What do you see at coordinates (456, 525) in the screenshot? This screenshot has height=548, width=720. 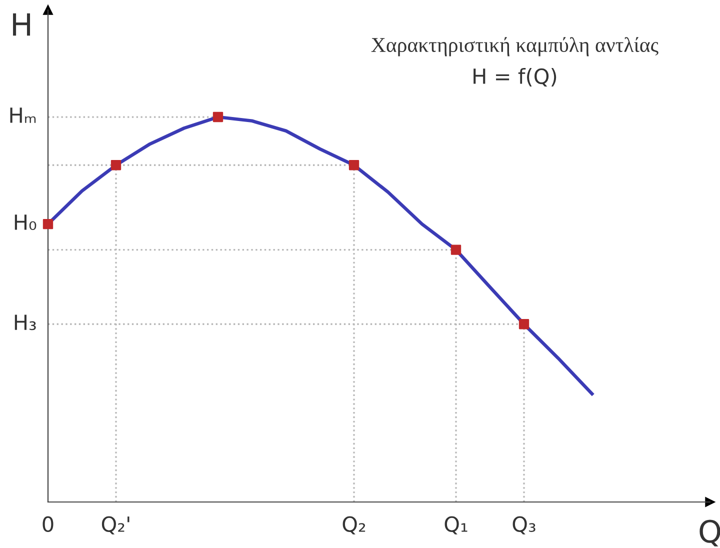 I see `x-tick-label: Q₁` at bounding box center [456, 525].